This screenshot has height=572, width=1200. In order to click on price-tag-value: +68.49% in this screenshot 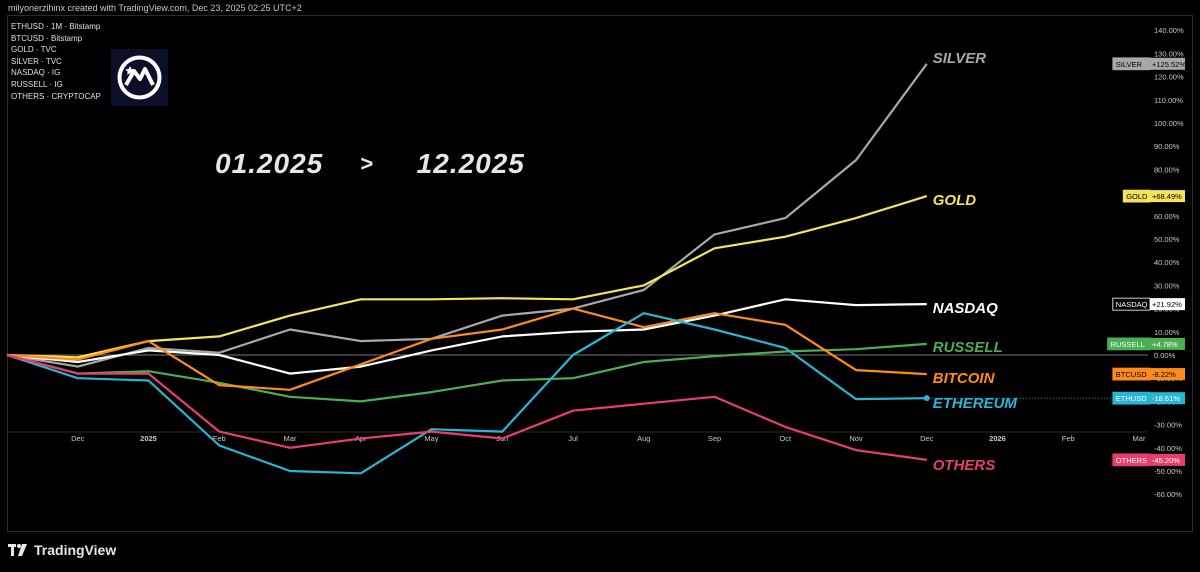, I will do `click(1167, 196)`.